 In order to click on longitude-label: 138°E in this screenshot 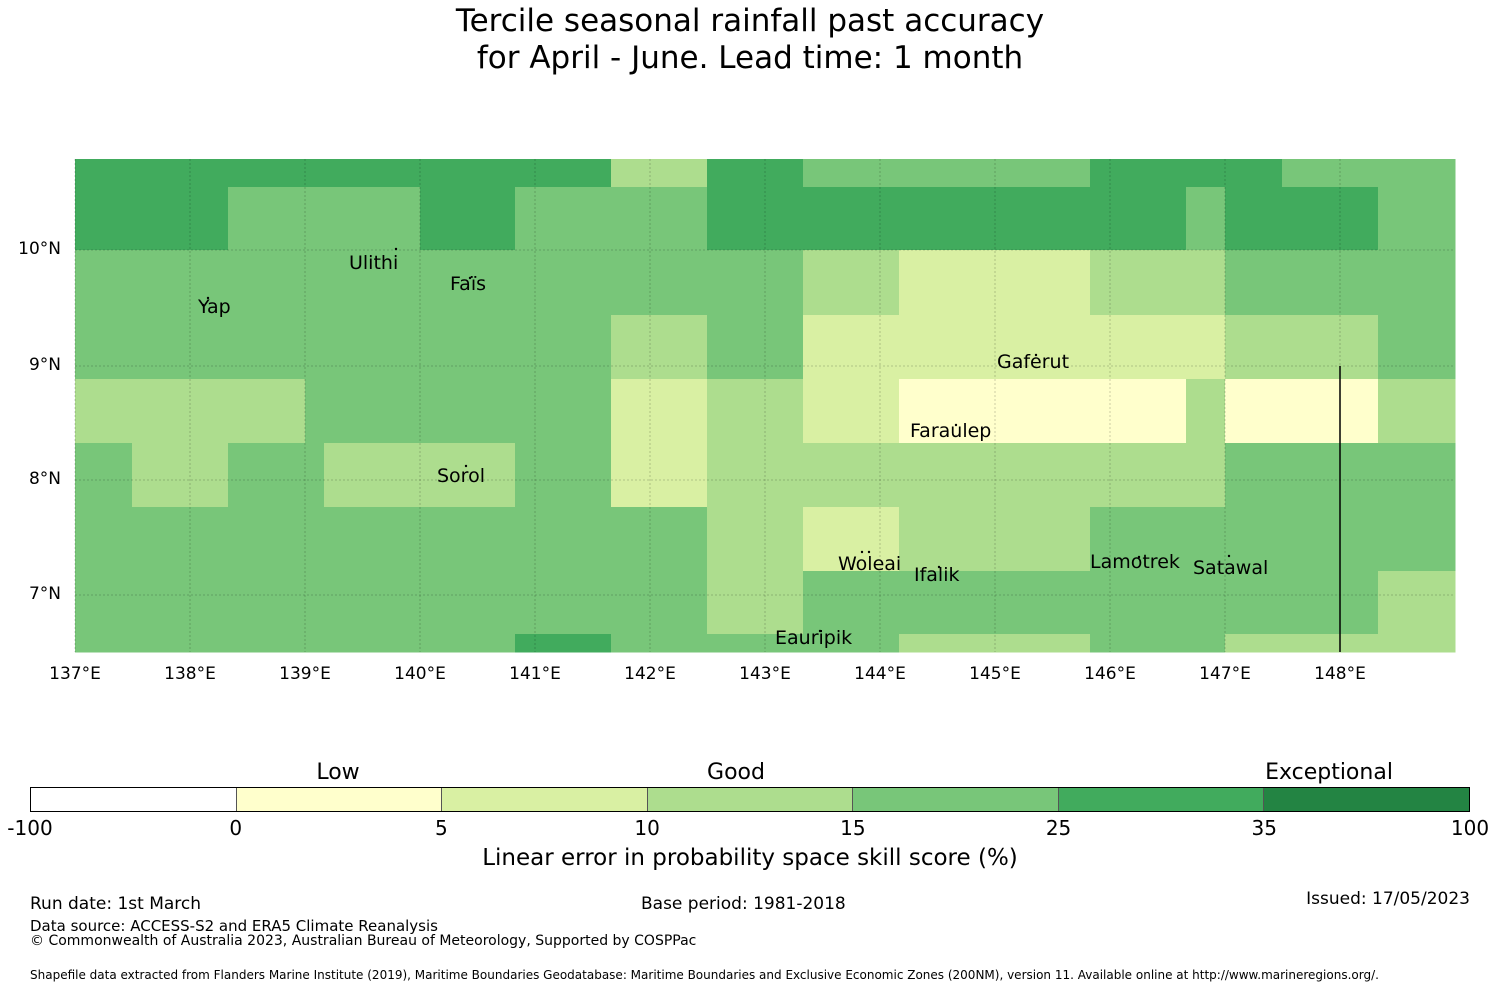, I will do `click(190, 674)`.